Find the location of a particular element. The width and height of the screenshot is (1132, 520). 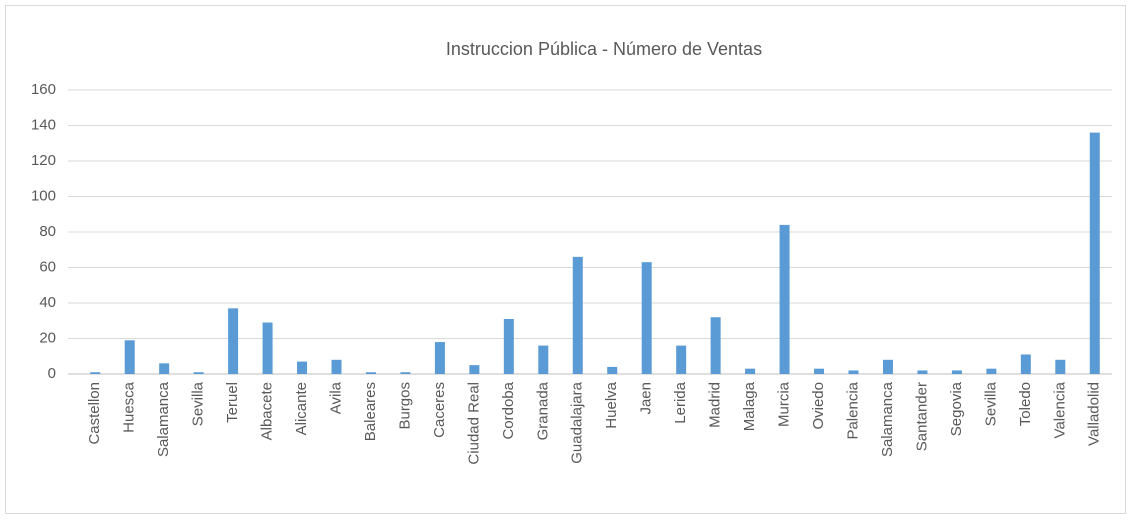

x-tick-label: Segovia is located at coordinates (956, 408).